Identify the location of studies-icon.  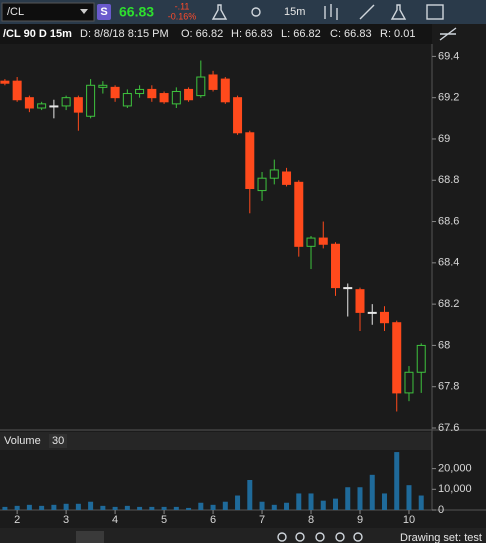
(219, 12).